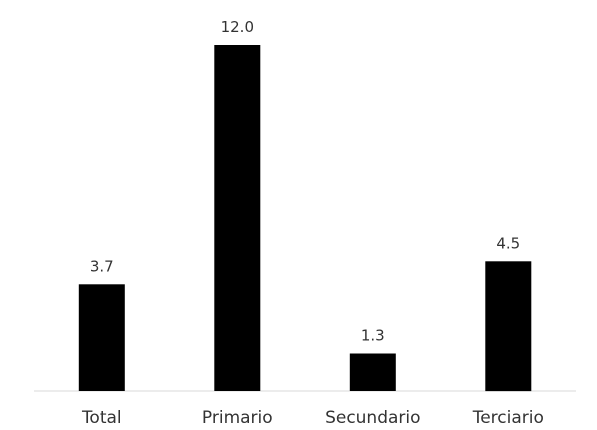 The width and height of the screenshot is (597, 430). Describe the element at coordinates (373, 336) in the screenshot. I see `data-label-secundario: 1.3` at that location.